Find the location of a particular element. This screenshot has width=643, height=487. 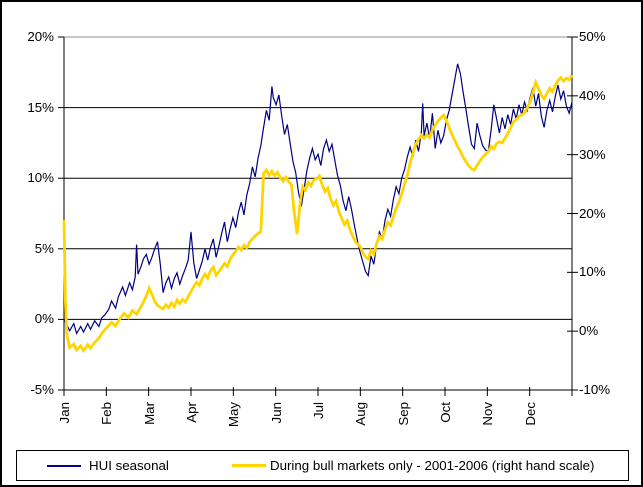

month-label: Sep is located at coordinates (403, 414).